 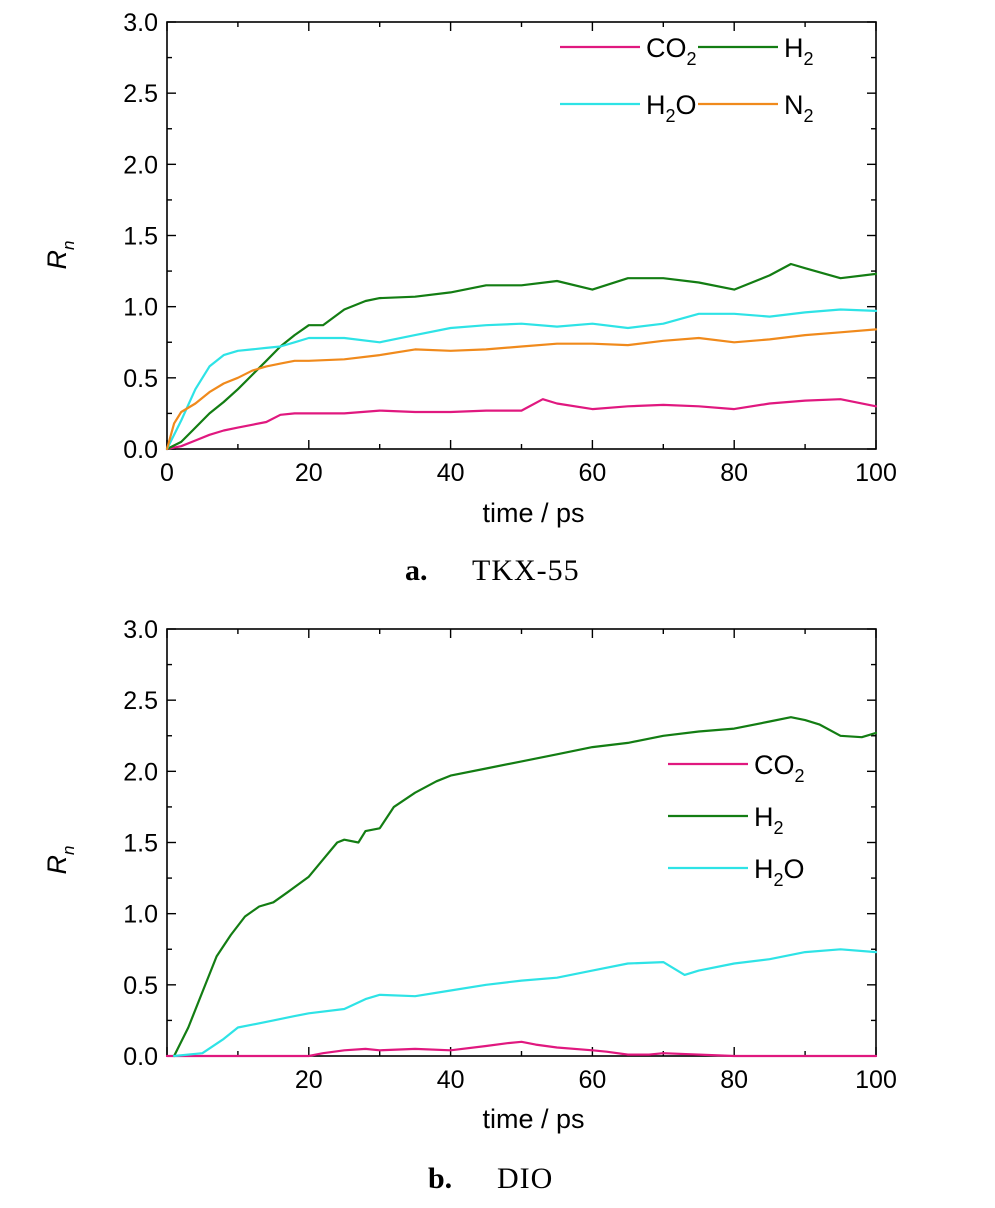 I want to click on legend-label: N2, so click(x=799, y=108).